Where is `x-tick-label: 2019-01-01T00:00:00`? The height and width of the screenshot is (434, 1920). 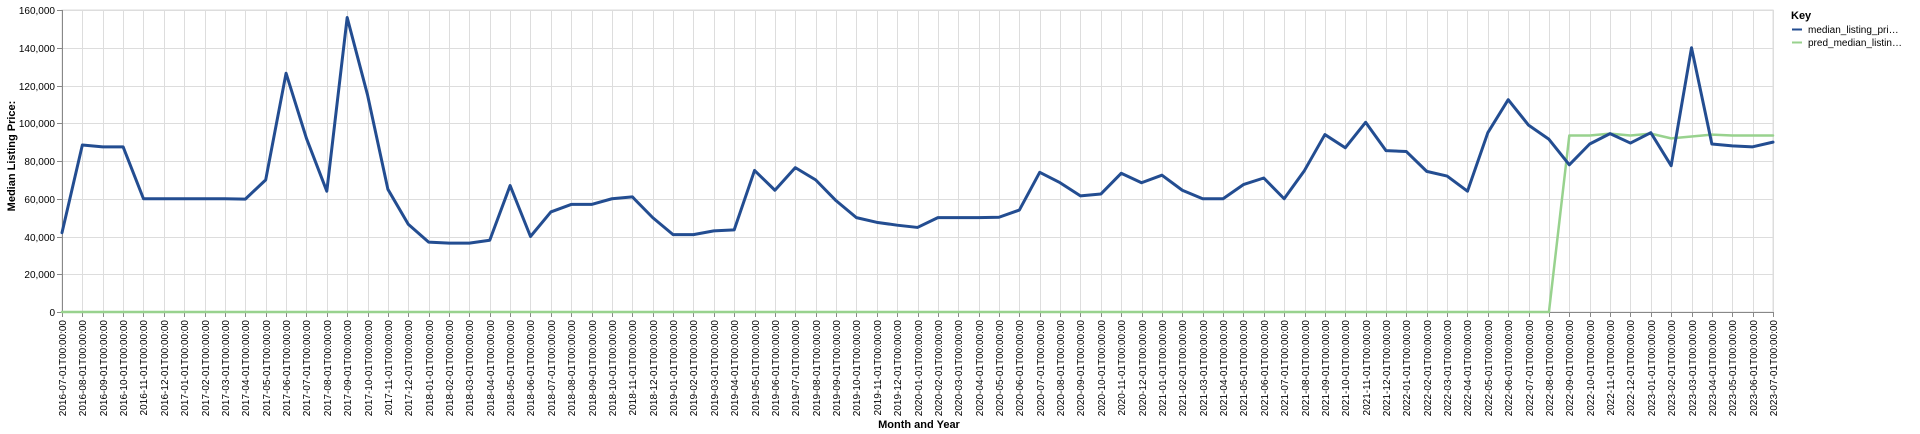
x-tick-label: 2019-01-01T00:00:00 is located at coordinates (674, 368).